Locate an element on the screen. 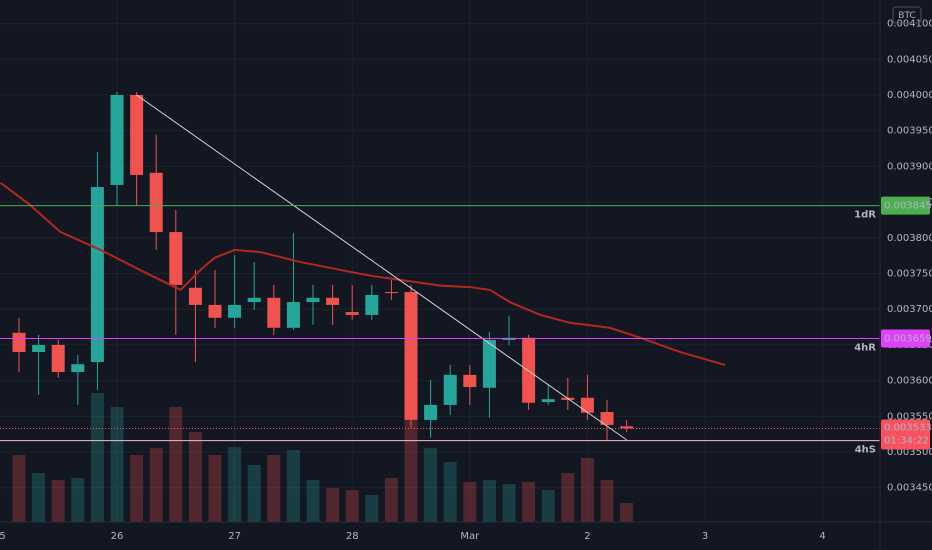 The image size is (932, 550). y-tick-label: 0.003550 is located at coordinates (909, 416).